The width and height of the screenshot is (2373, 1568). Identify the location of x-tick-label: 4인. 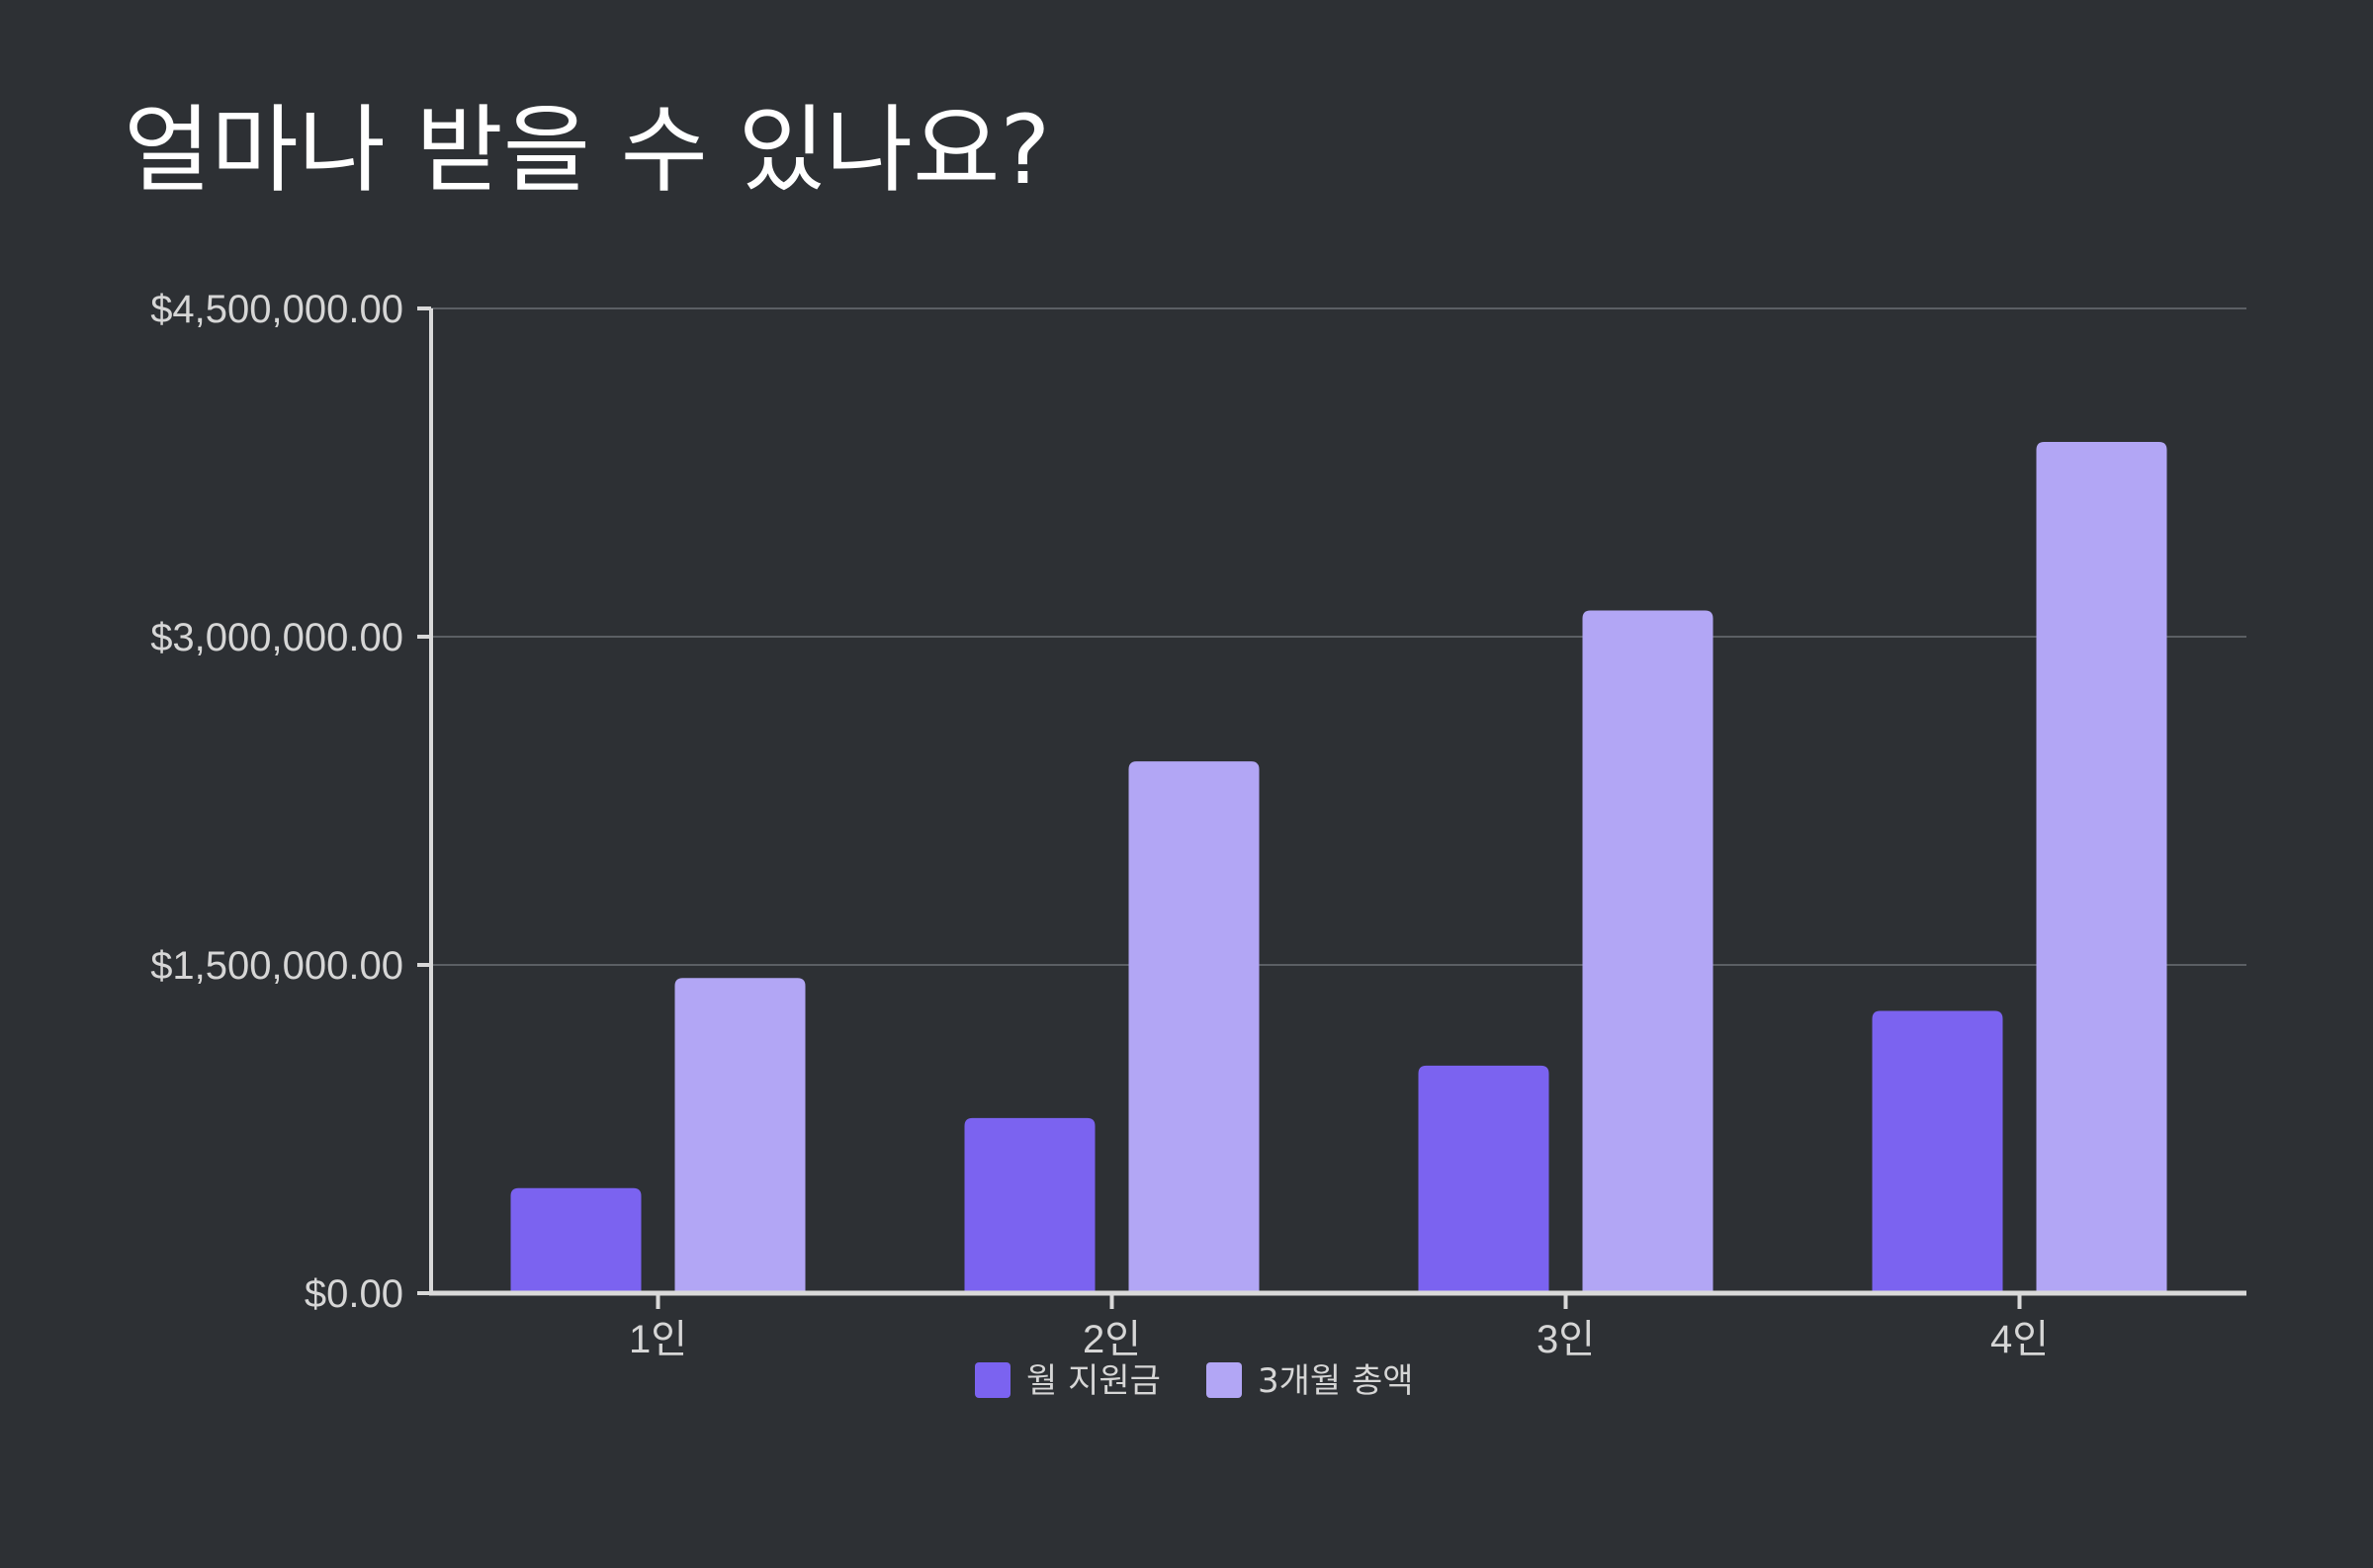
(2019, 1340).